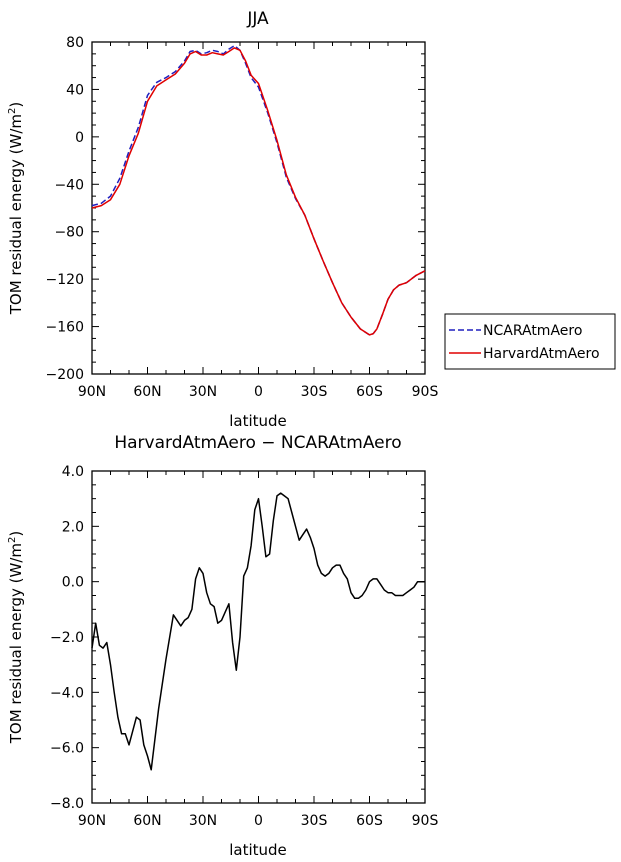 The image size is (621, 862). I want to click on y-tick-label: 2.0, so click(73, 527).